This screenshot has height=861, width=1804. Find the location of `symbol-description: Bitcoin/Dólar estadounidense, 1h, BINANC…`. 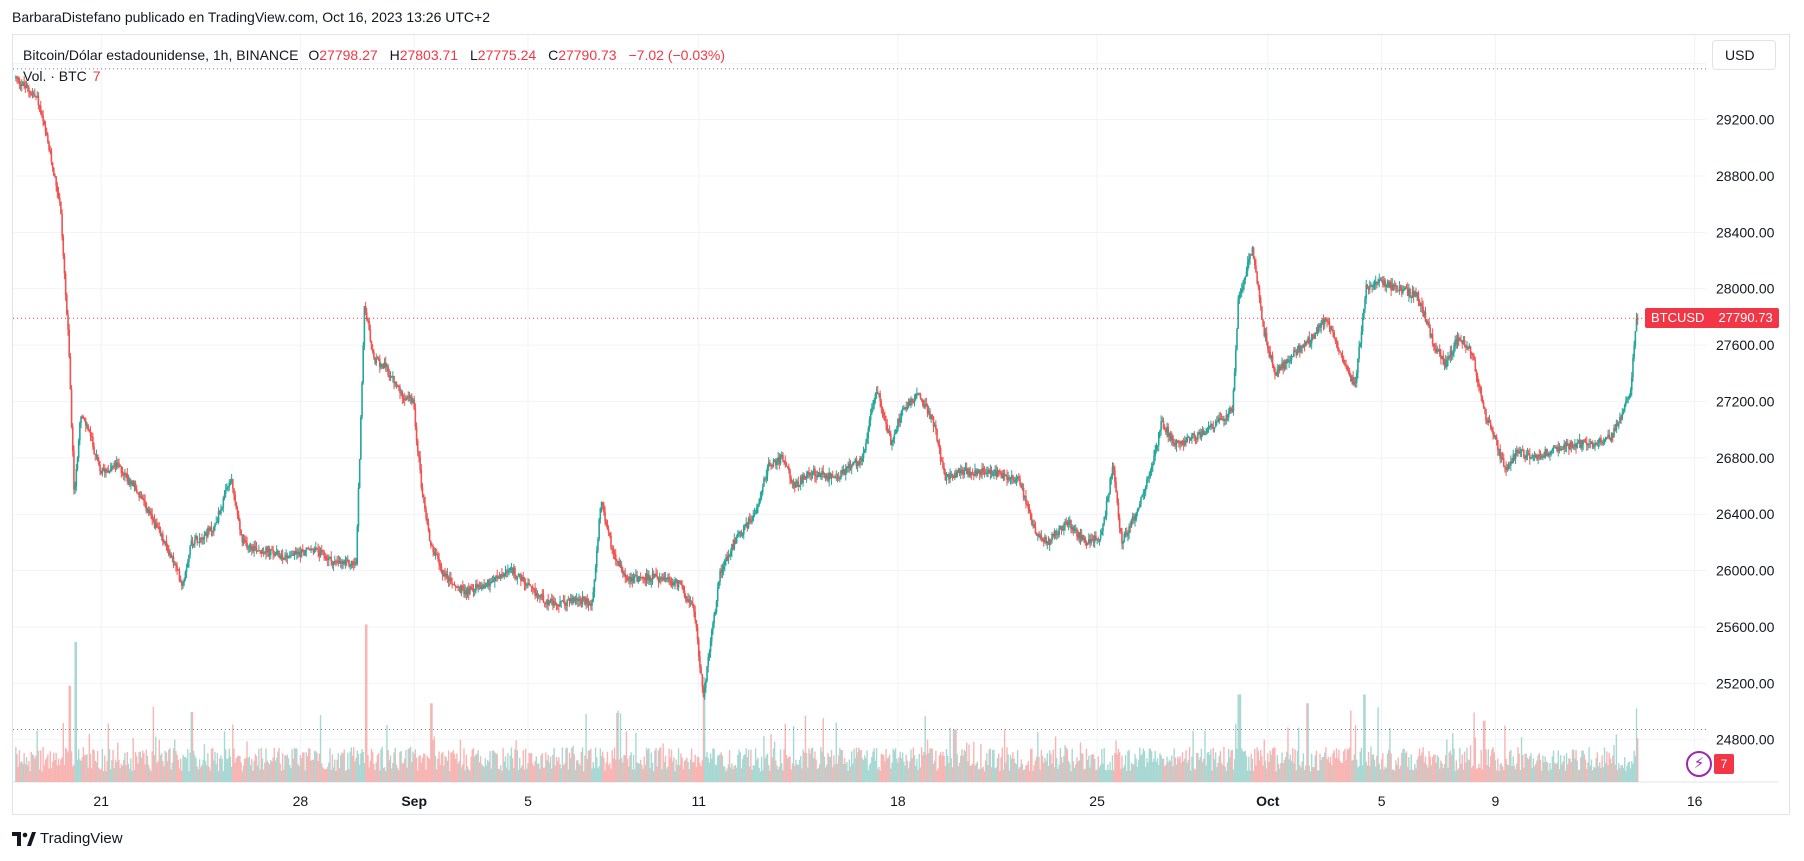

symbol-description: Bitcoin/Dólar estadounidense, 1h, BINANC… is located at coordinates (161, 55).